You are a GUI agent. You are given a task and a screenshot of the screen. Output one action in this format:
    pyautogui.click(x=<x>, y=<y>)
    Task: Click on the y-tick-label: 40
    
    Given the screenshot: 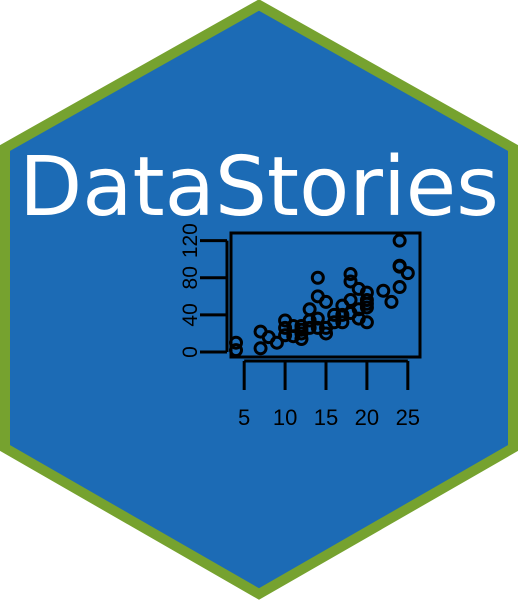 What is the action you would take?
    pyautogui.click(x=190, y=314)
    